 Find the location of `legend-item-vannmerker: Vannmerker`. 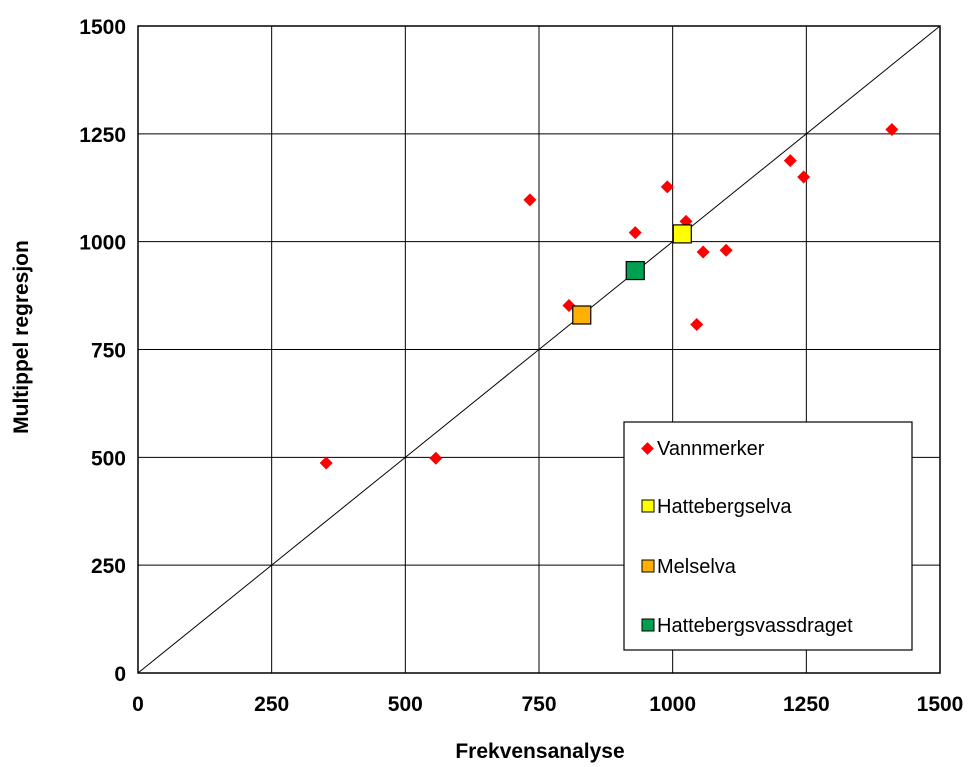

legend-item-vannmerker: Vannmerker is located at coordinates (703, 449).